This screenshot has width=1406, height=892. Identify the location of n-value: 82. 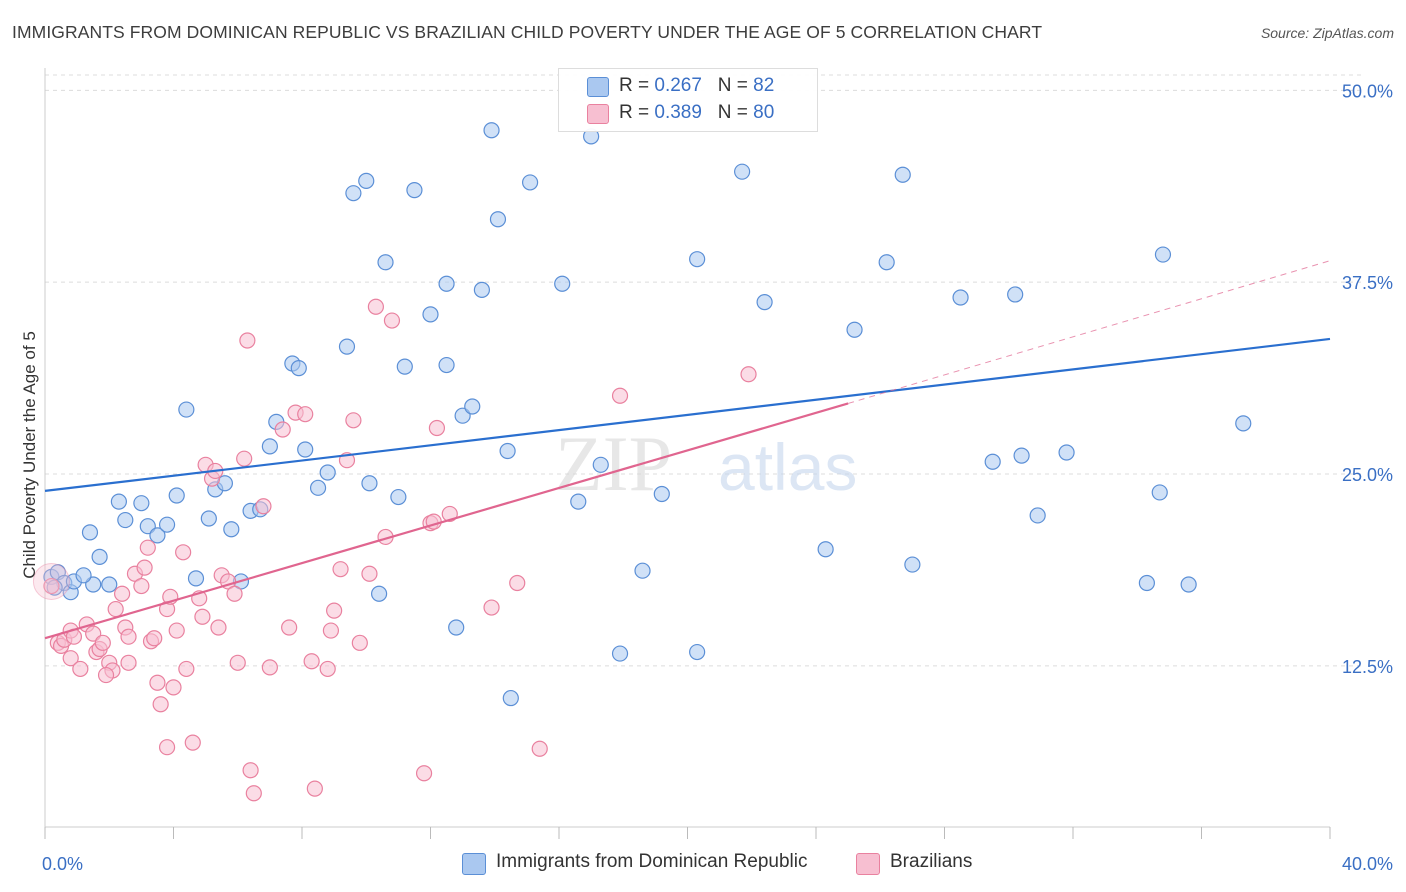
(764, 85).